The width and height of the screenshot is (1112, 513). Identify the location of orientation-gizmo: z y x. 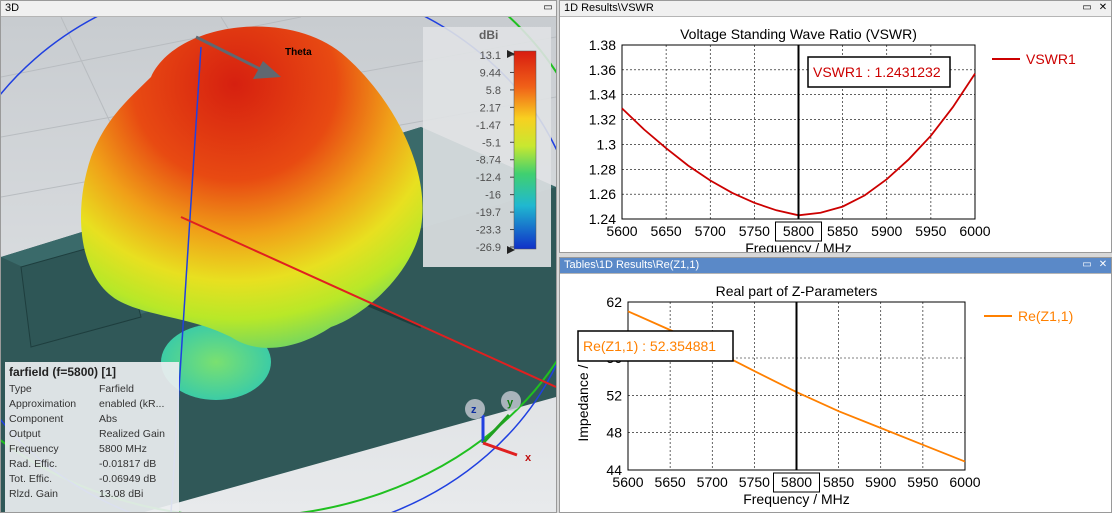
(498, 427).